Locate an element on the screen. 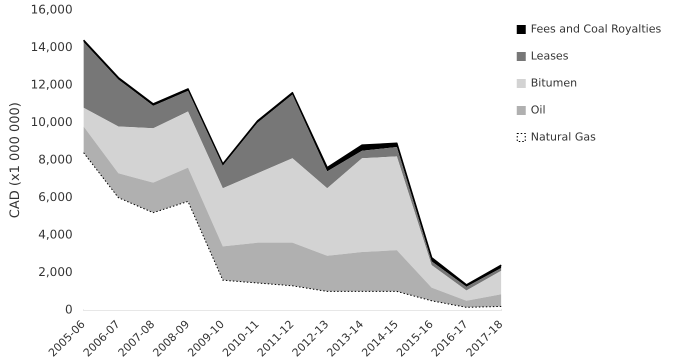 The width and height of the screenshot is (677, 363). legend-label: Bitumen is located at coordinates (554, 83).